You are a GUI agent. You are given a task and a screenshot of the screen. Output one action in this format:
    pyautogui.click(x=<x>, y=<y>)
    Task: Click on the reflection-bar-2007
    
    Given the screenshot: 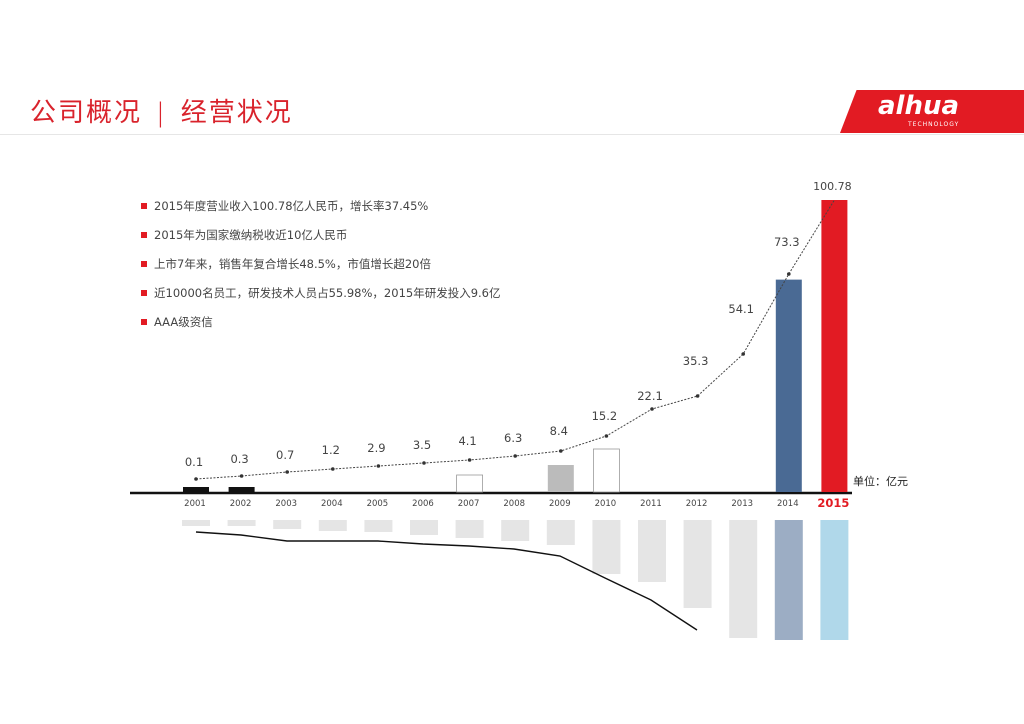 What is the action you would take?
    pyautogui.click(x=469, y=529)
    